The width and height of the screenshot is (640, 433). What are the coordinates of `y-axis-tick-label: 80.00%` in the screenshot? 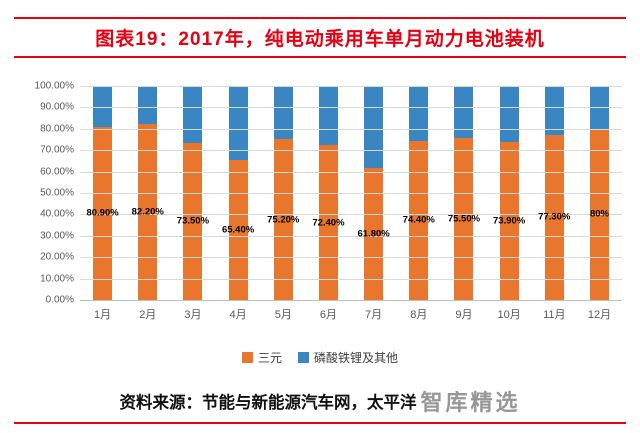 It's located at (57, 129).